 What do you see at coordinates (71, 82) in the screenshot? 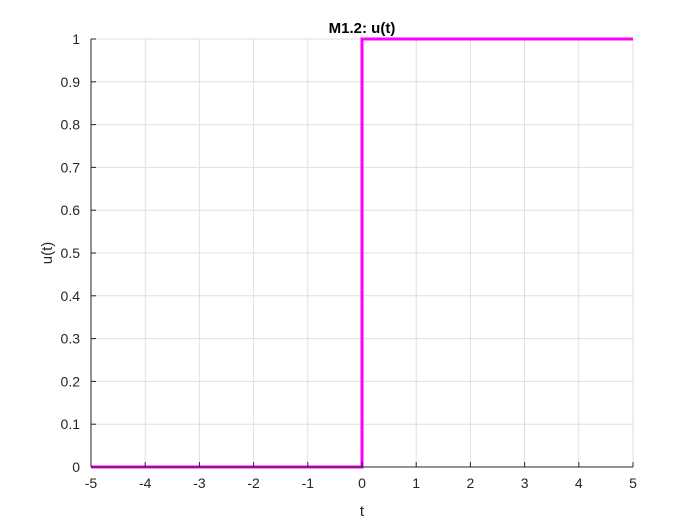
I see `y-tick-label: 0.9` at bounding box center [71, 82].